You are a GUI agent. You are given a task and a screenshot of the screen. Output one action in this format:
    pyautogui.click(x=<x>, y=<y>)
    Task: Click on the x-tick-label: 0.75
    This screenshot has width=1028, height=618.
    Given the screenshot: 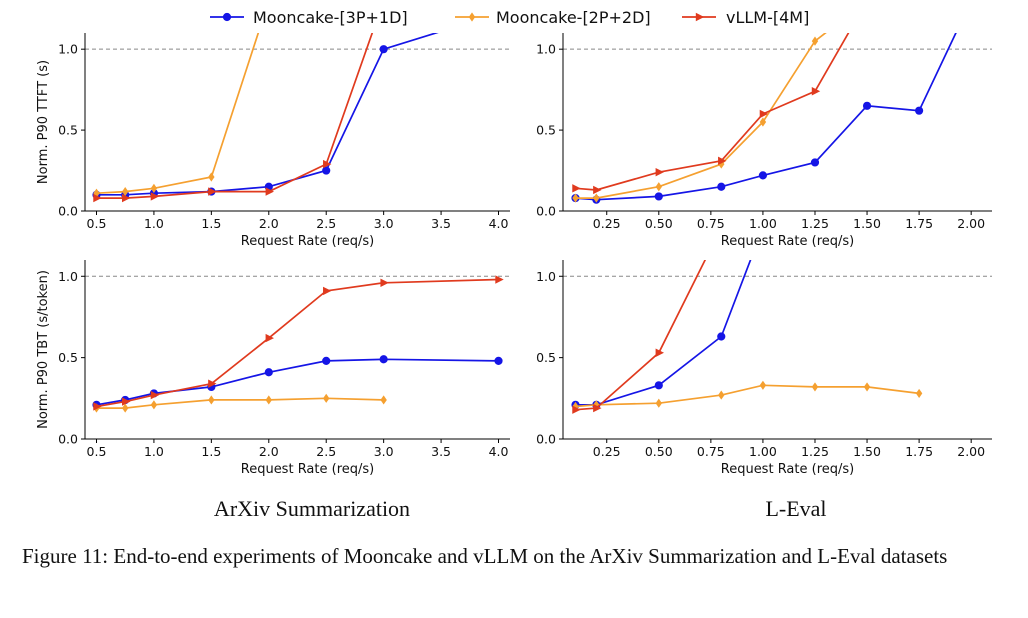 What is the action you would take?
    pyautogui.click(x=711, y=223)
    